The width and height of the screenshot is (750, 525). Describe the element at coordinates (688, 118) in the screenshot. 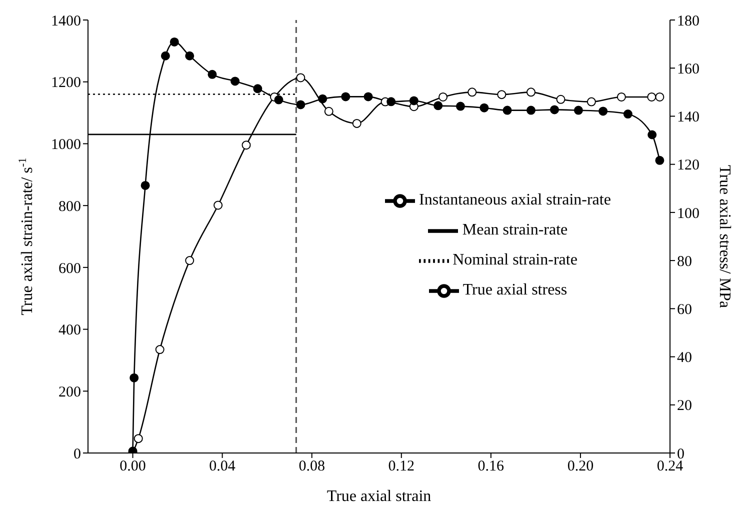

I see `y2-tick-label: 140` at that location.